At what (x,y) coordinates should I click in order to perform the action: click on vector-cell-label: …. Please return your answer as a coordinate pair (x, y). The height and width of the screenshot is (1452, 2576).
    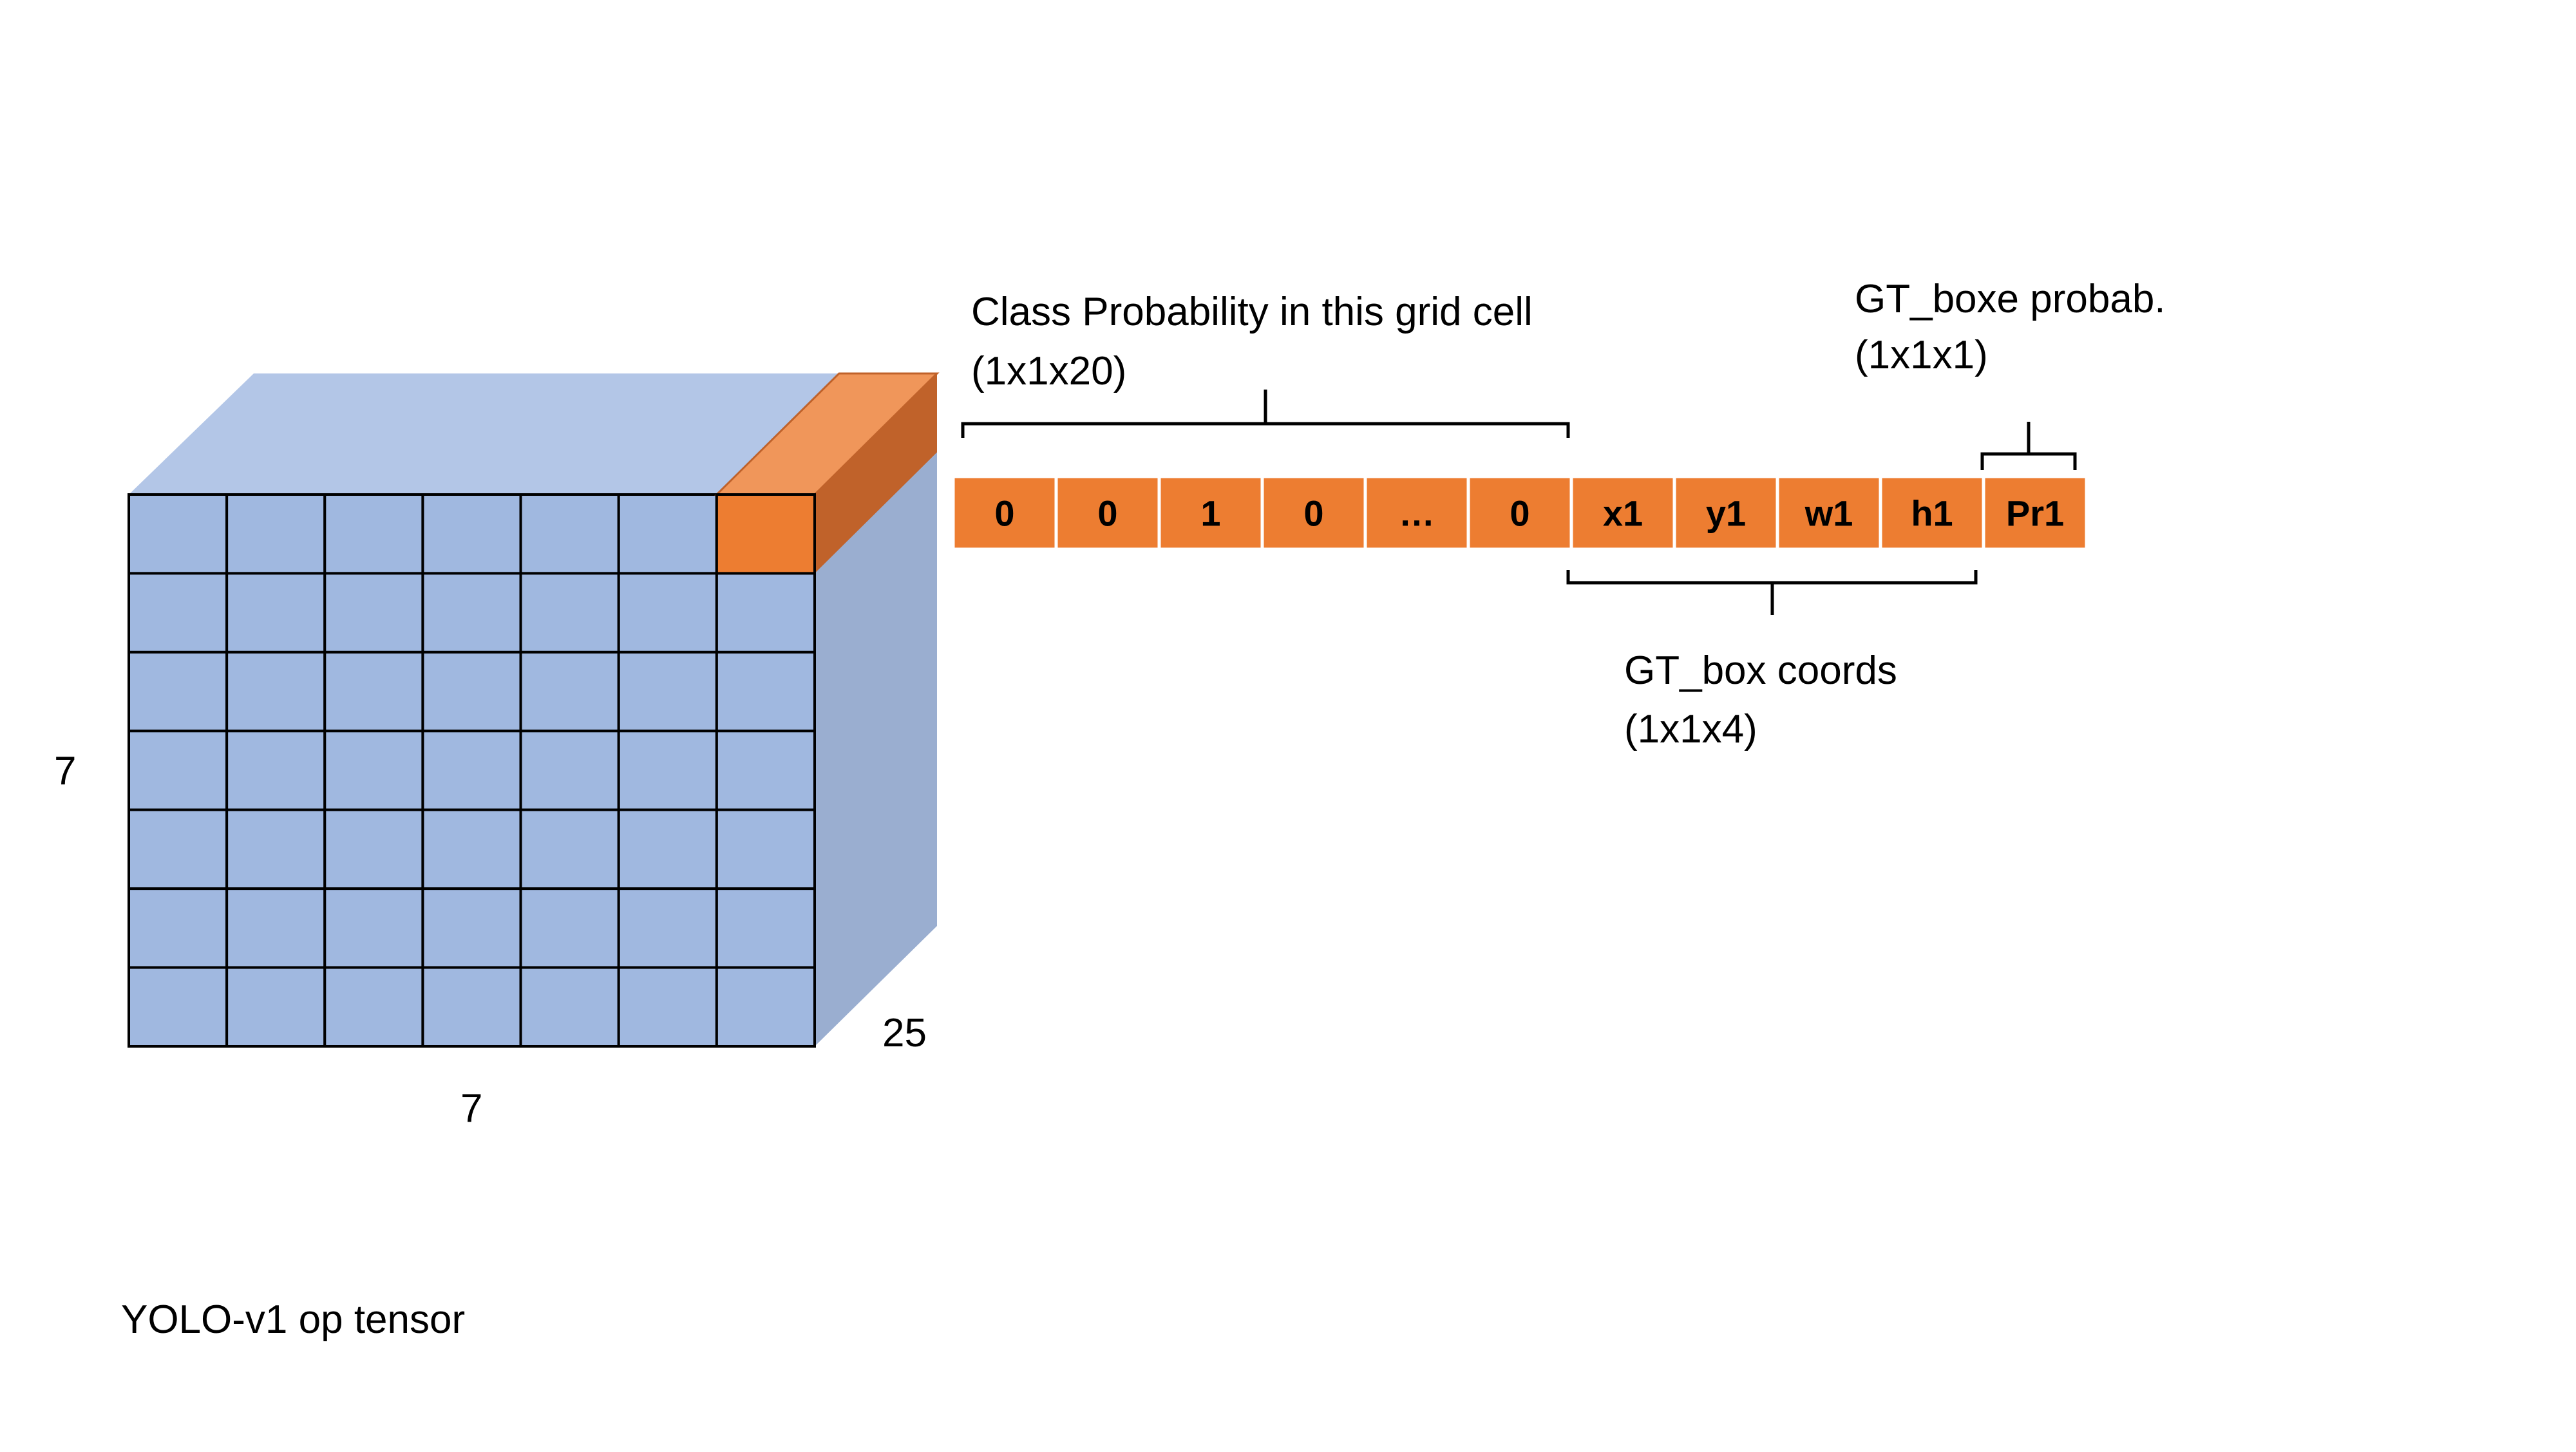
    Looking at the image, I should click on (1417, 513).